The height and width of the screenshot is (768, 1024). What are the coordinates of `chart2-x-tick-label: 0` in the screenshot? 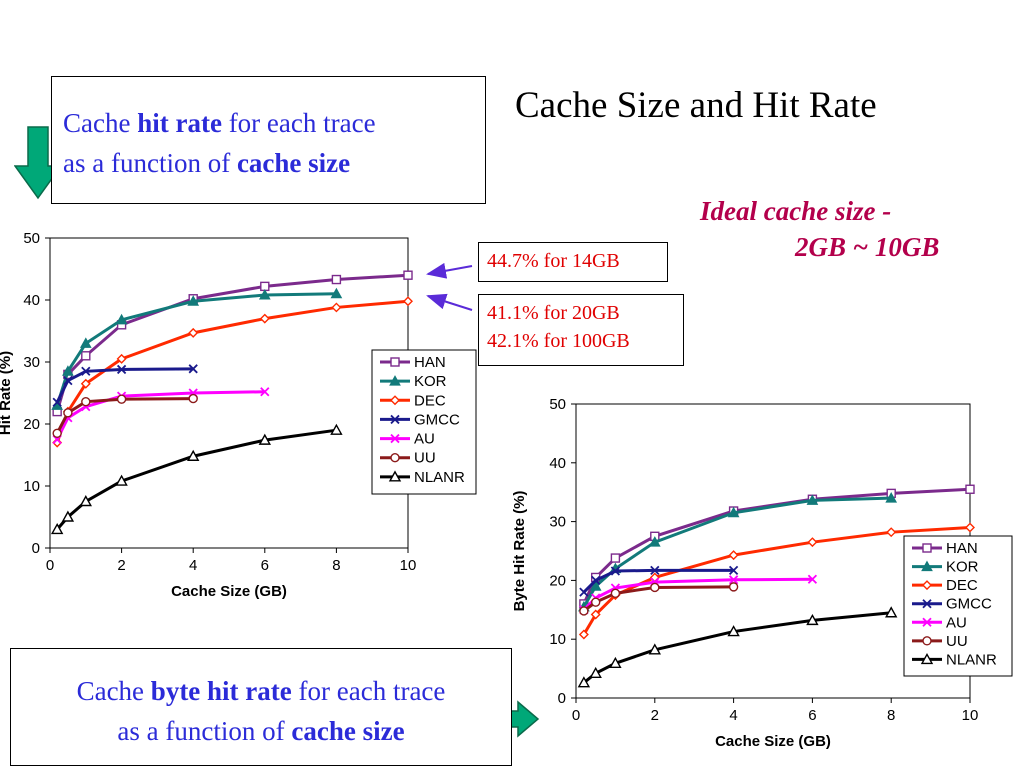 It's located at (576, 715).